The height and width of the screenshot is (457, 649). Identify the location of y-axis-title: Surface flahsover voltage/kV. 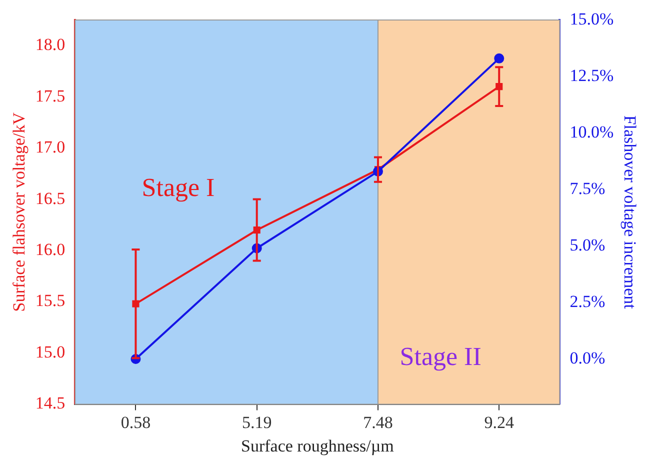
(19, 212).